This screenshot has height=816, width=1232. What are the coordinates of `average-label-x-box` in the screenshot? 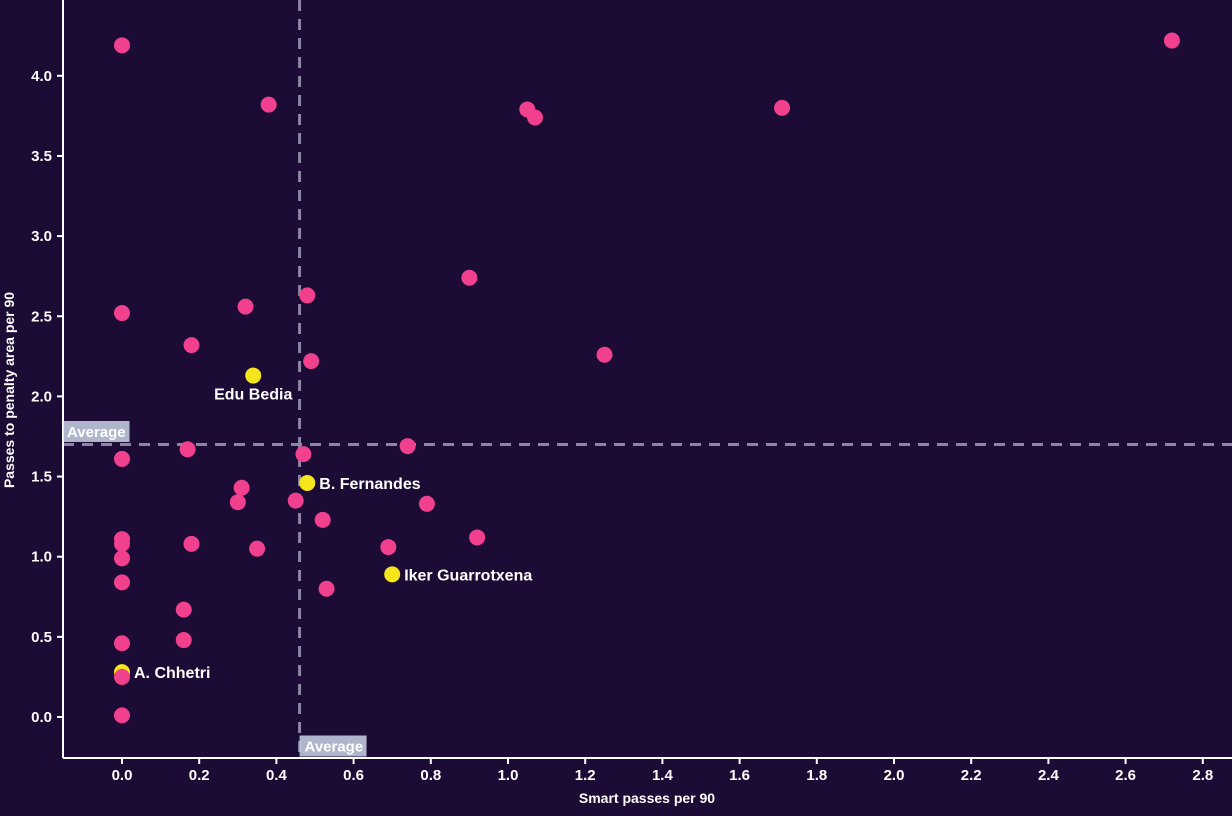 It's located at (333, 746).